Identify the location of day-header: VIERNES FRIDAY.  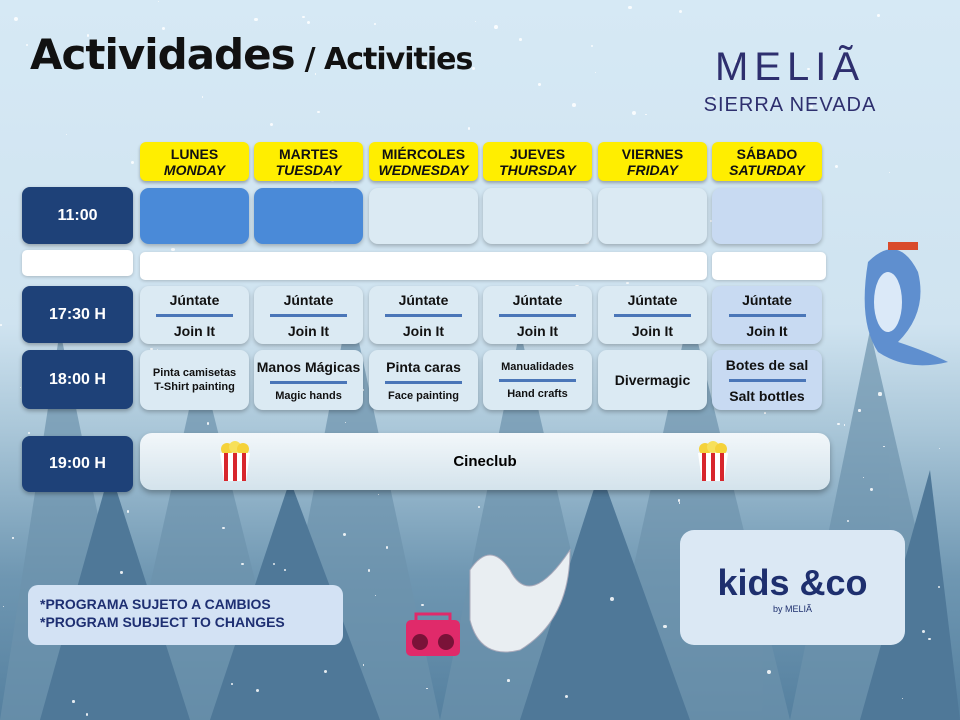
(652, 161).